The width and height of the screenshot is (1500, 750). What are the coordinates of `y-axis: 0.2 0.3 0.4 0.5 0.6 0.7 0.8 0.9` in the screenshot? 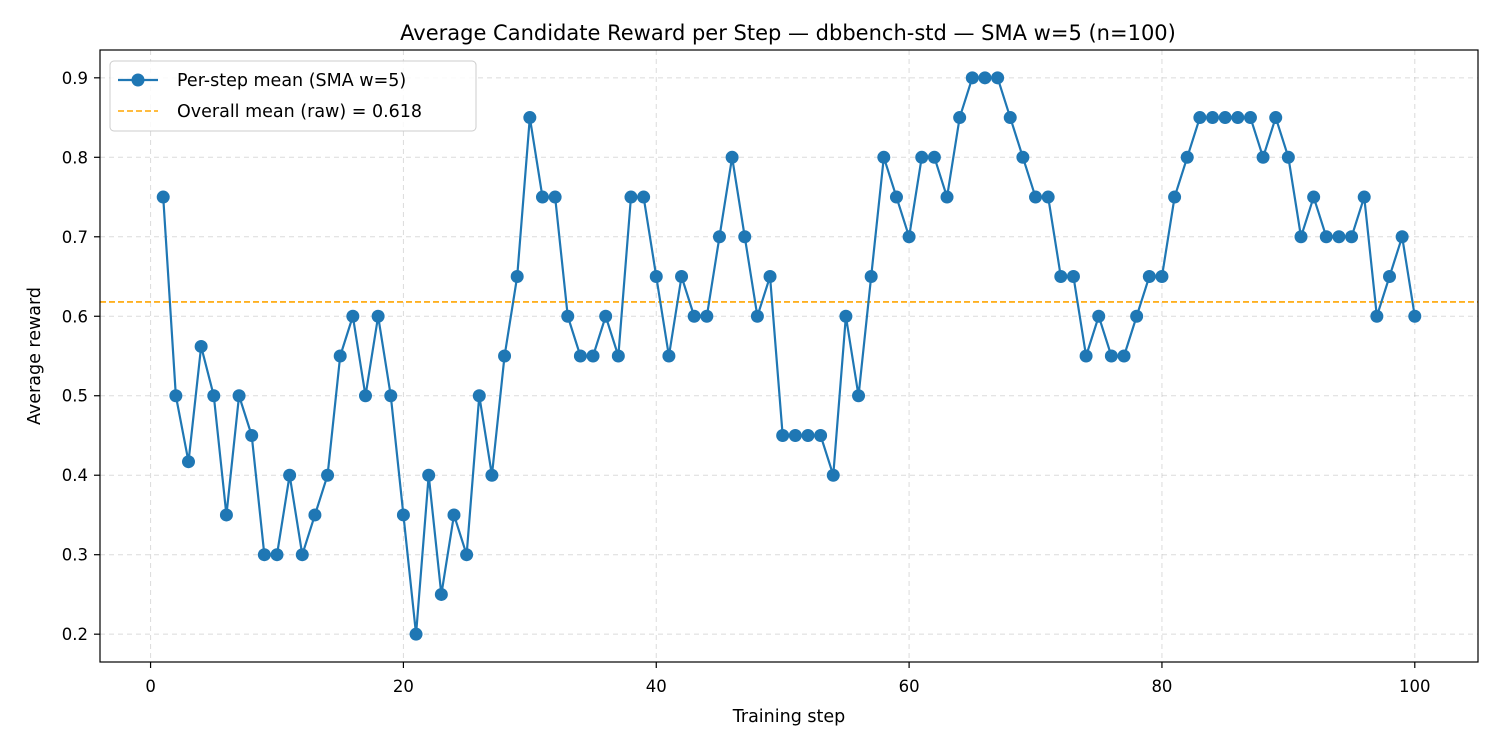 It's located at (81, 356).